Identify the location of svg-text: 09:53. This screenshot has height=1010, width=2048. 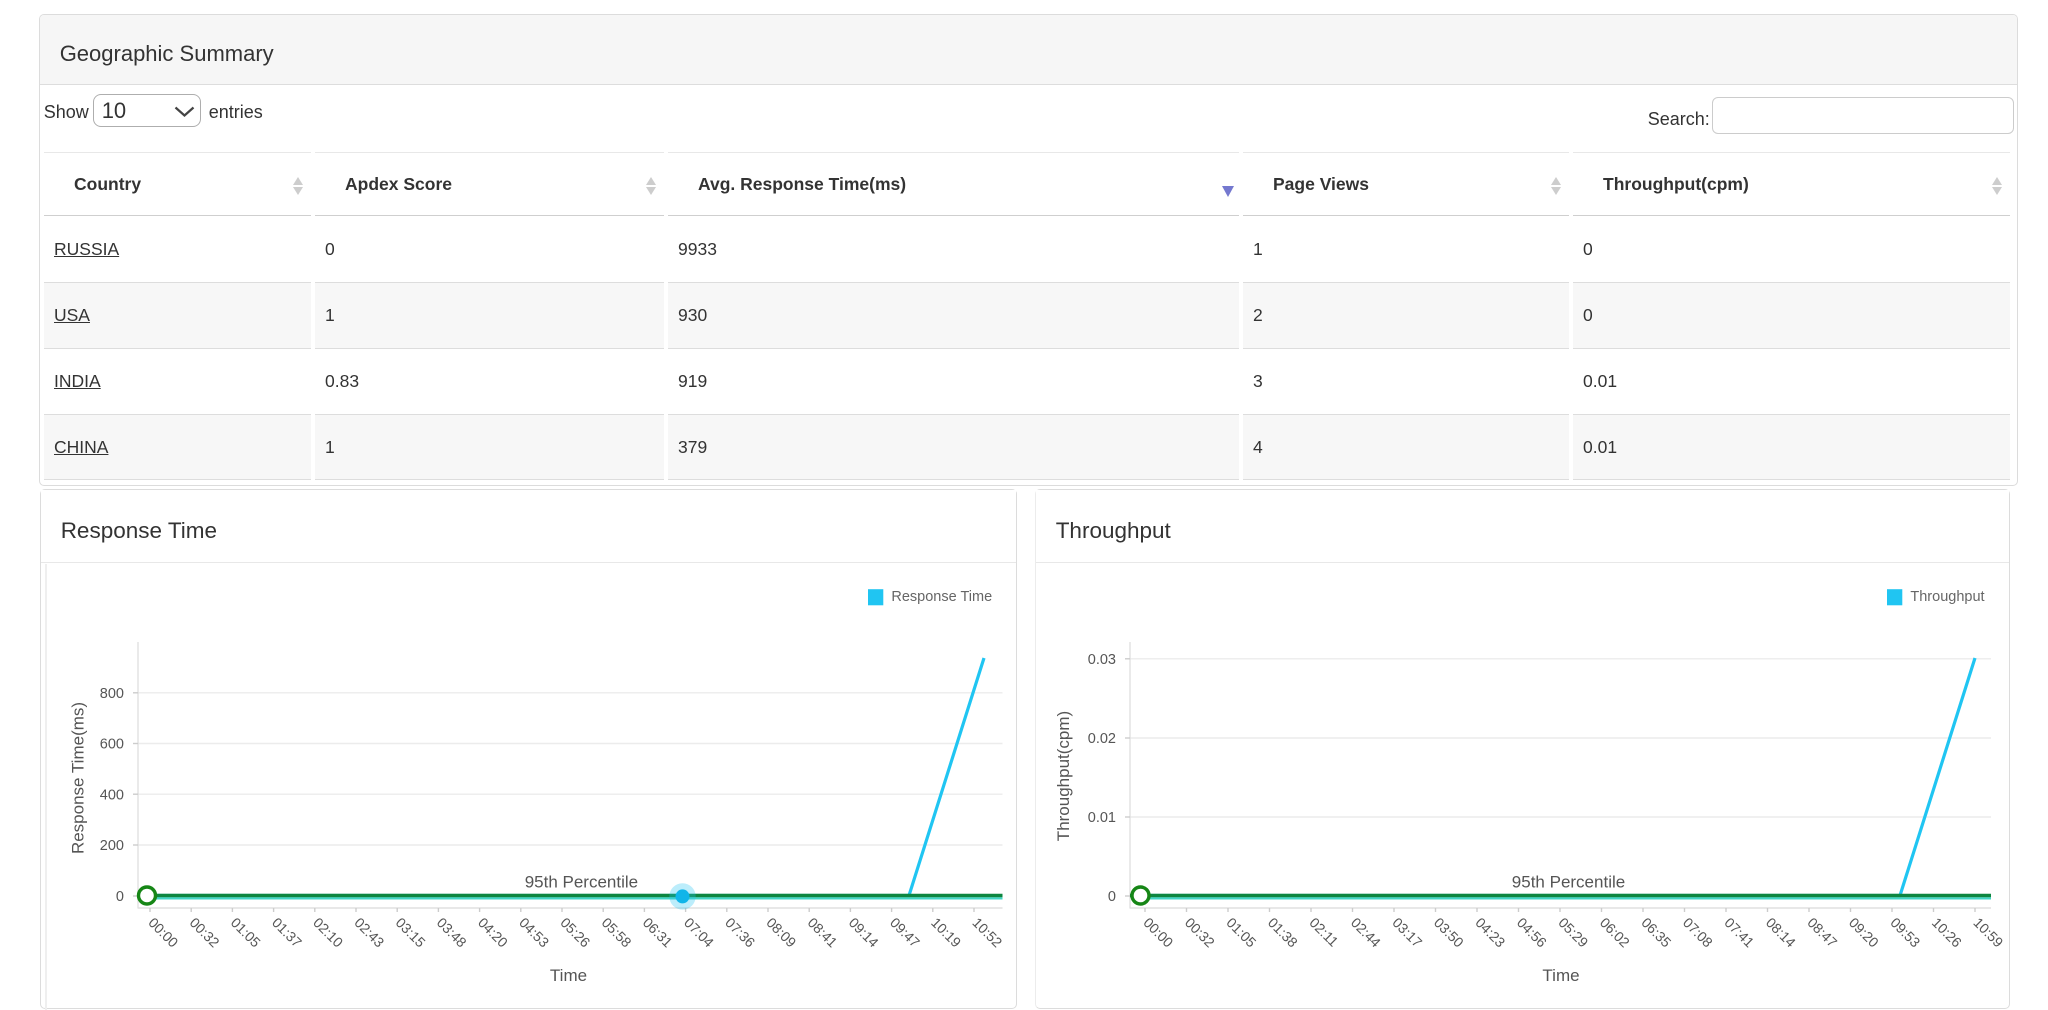
(1905, 932).